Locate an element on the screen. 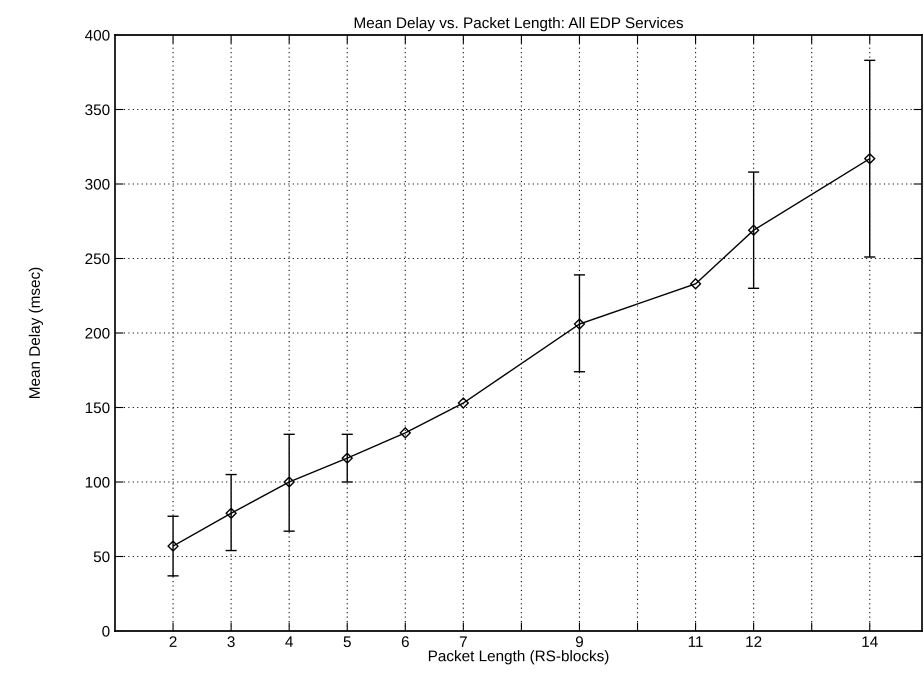  y-tick-label: 400 is located at coordinates (97, 35).